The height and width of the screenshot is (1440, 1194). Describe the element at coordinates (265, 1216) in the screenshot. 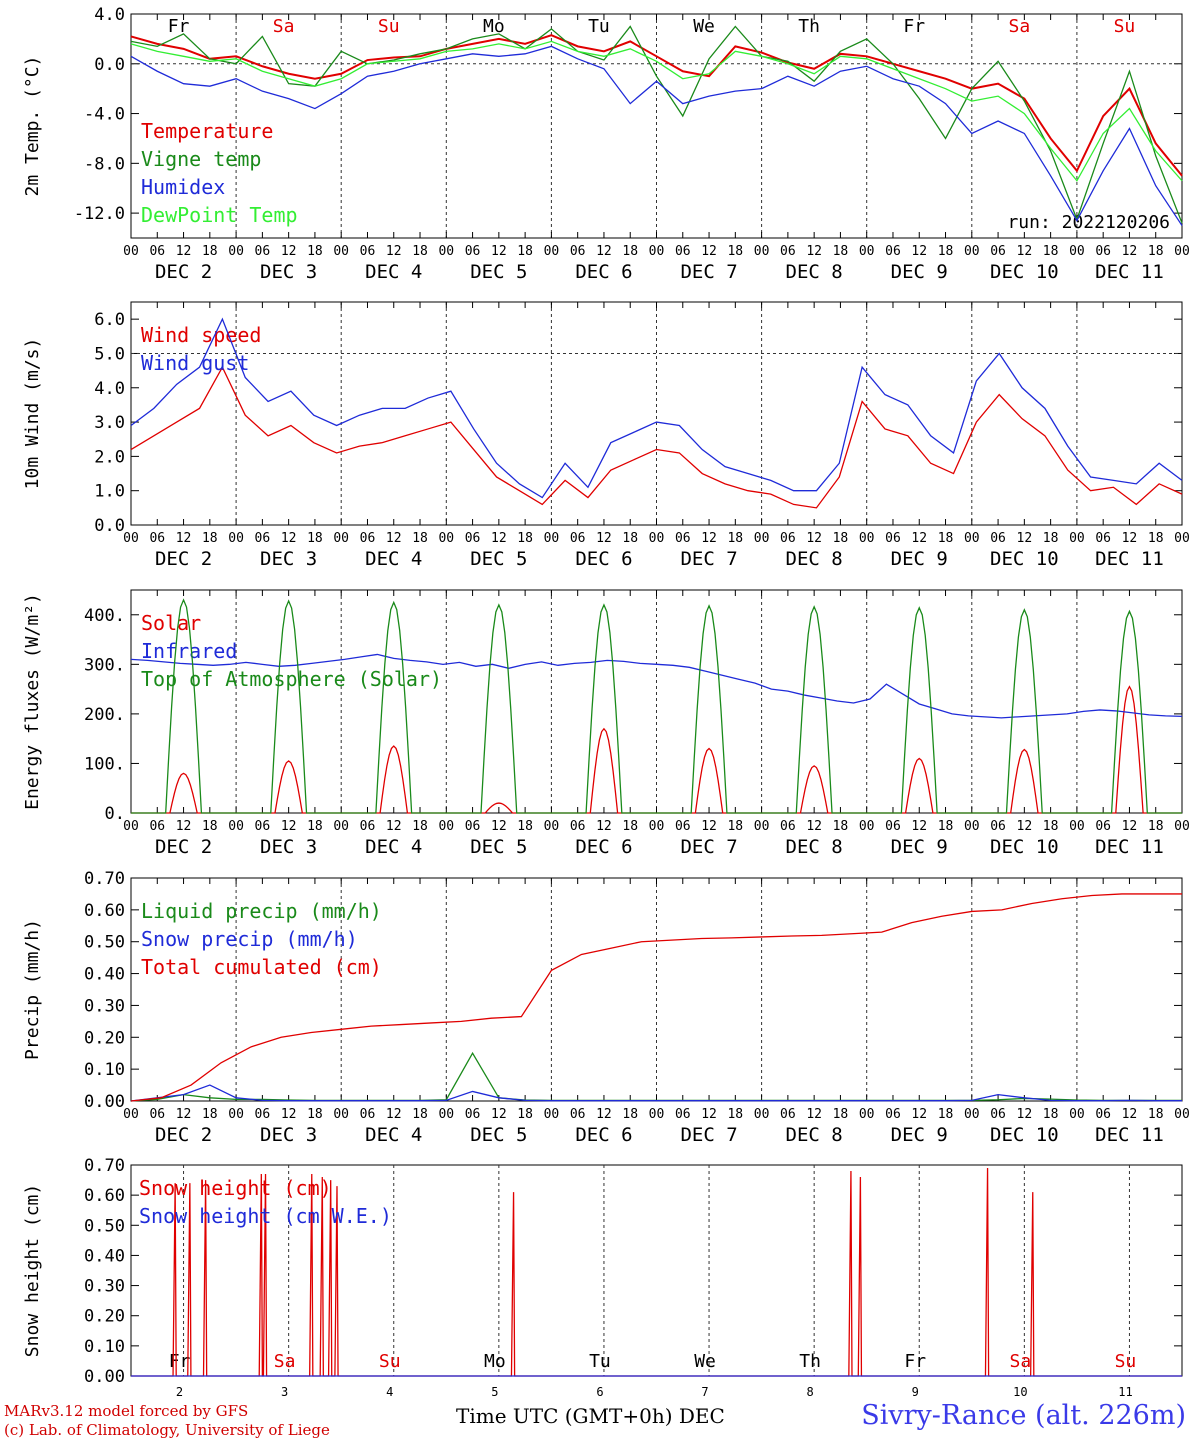

I see `legend-entry: Snow height (cm W.E.)` at that location.